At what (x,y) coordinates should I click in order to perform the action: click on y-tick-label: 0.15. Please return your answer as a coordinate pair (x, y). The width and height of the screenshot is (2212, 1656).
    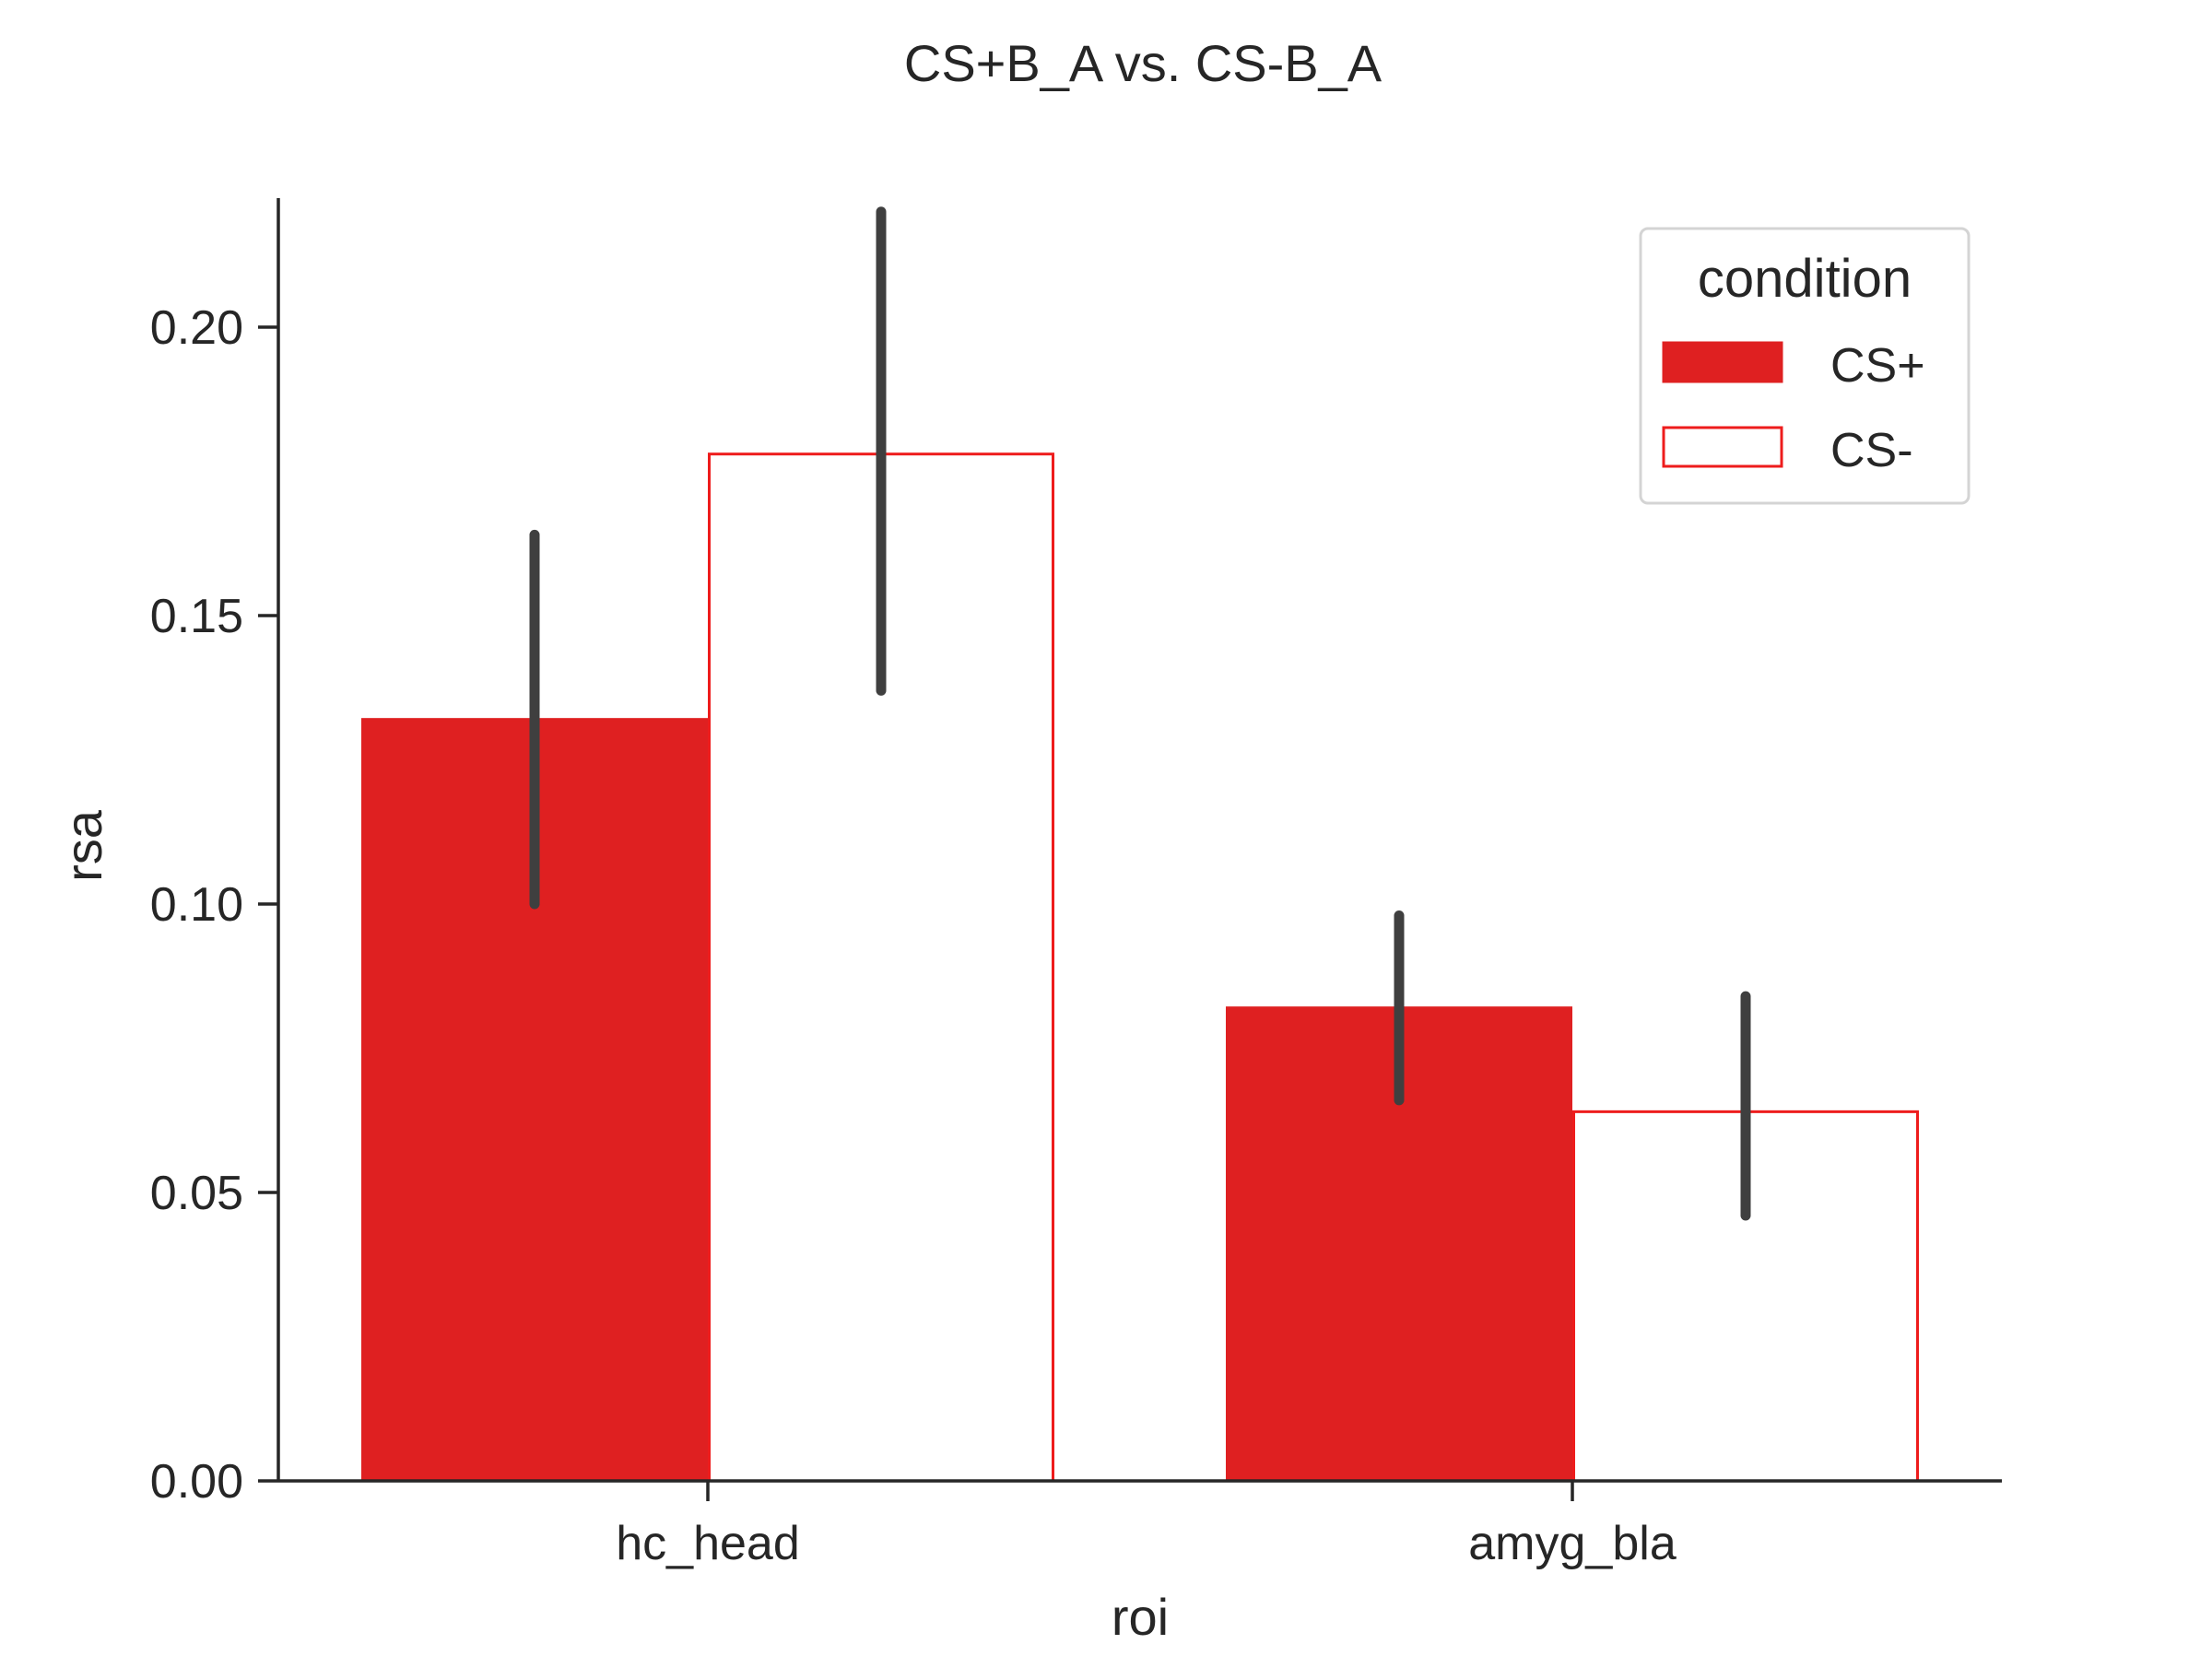
    Looking at the image, I should click on (196, 616).